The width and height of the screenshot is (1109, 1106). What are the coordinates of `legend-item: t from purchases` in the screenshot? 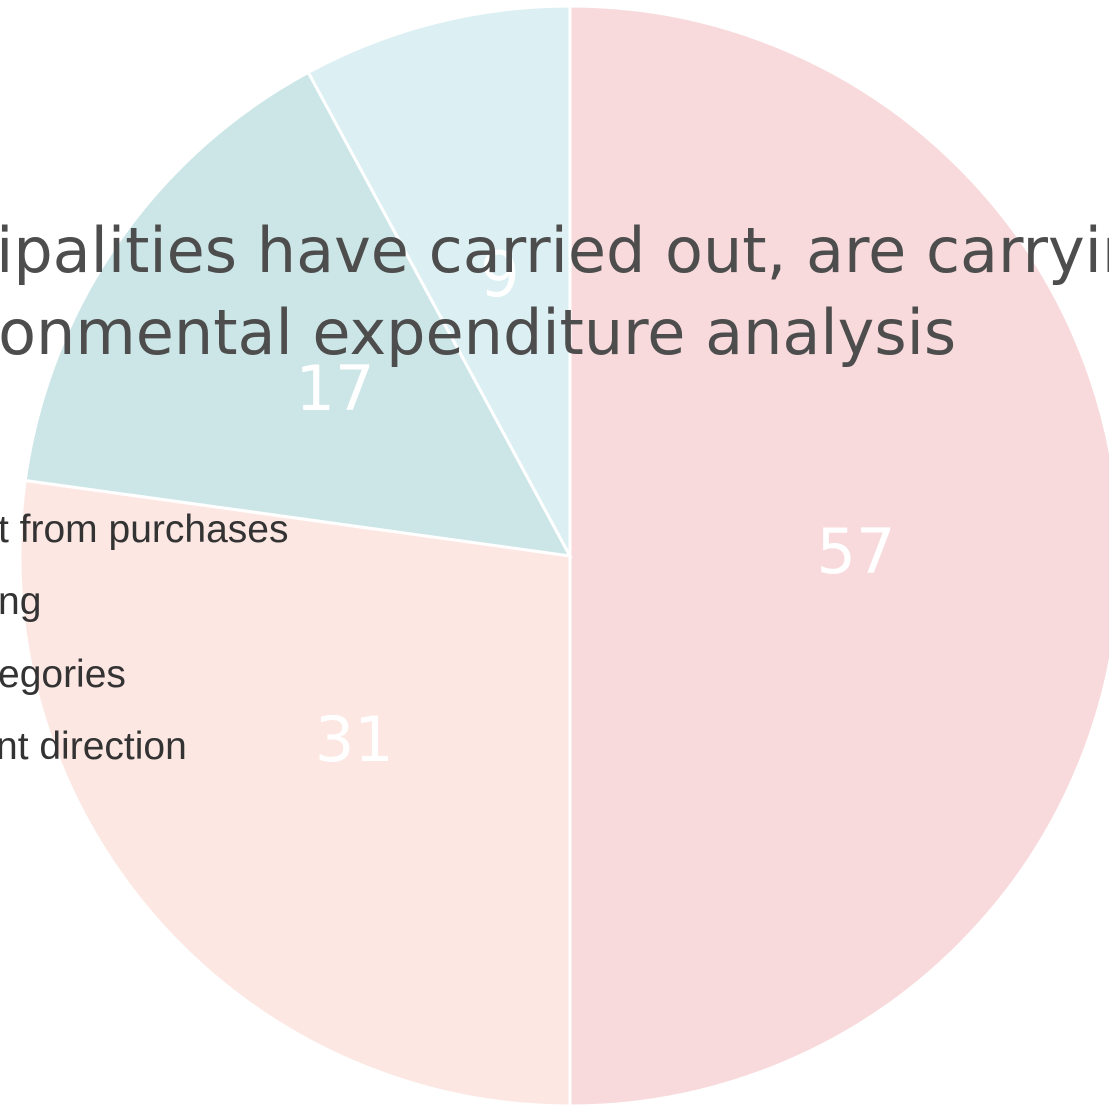 It's located at (144, 529).